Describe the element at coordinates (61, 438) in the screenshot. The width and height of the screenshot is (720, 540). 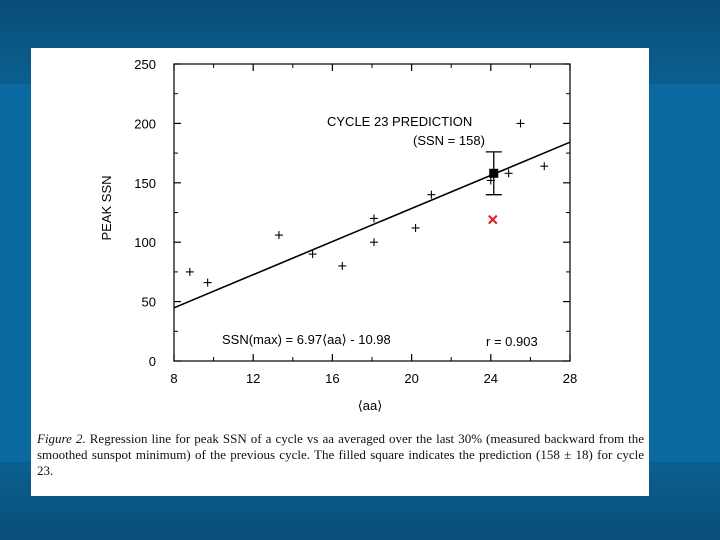
I see `caption-label: Figure 2.` at that location.